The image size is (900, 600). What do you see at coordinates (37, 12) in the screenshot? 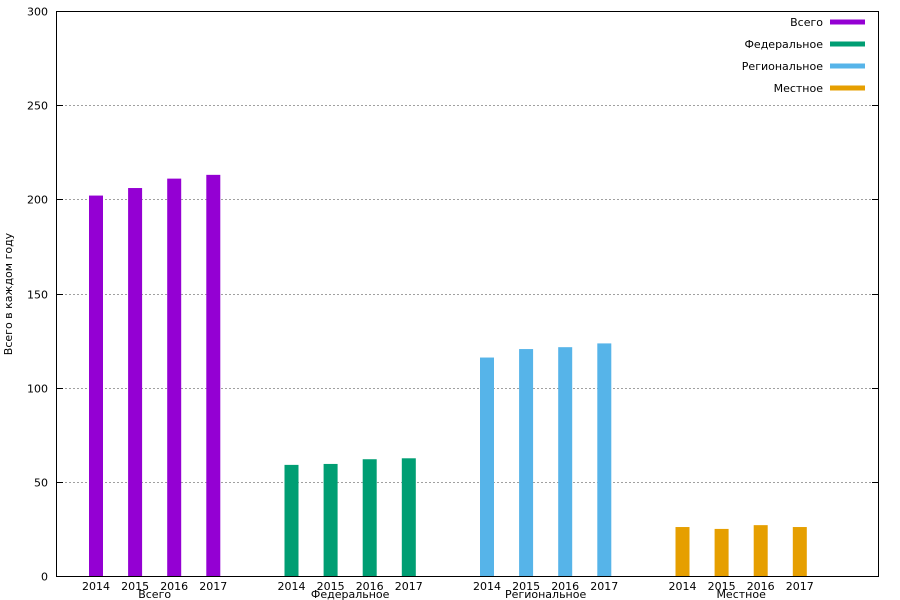
I see `y-tick-label: 300` at bounding box center [37, 12].